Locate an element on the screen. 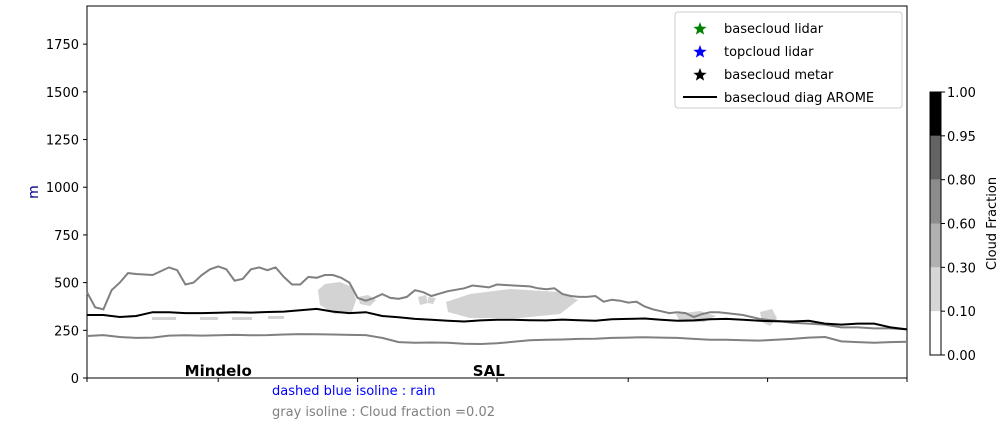  y-tick-label: 750 is located at coordinates (66, 236).